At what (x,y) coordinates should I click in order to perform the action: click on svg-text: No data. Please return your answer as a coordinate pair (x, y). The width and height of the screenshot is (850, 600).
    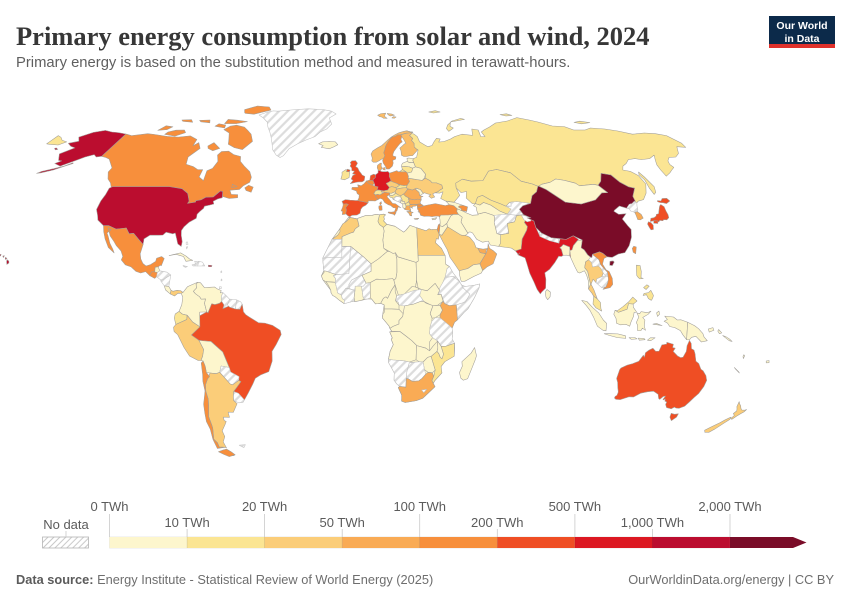
    Looking at the image, I should click on (66, 524).